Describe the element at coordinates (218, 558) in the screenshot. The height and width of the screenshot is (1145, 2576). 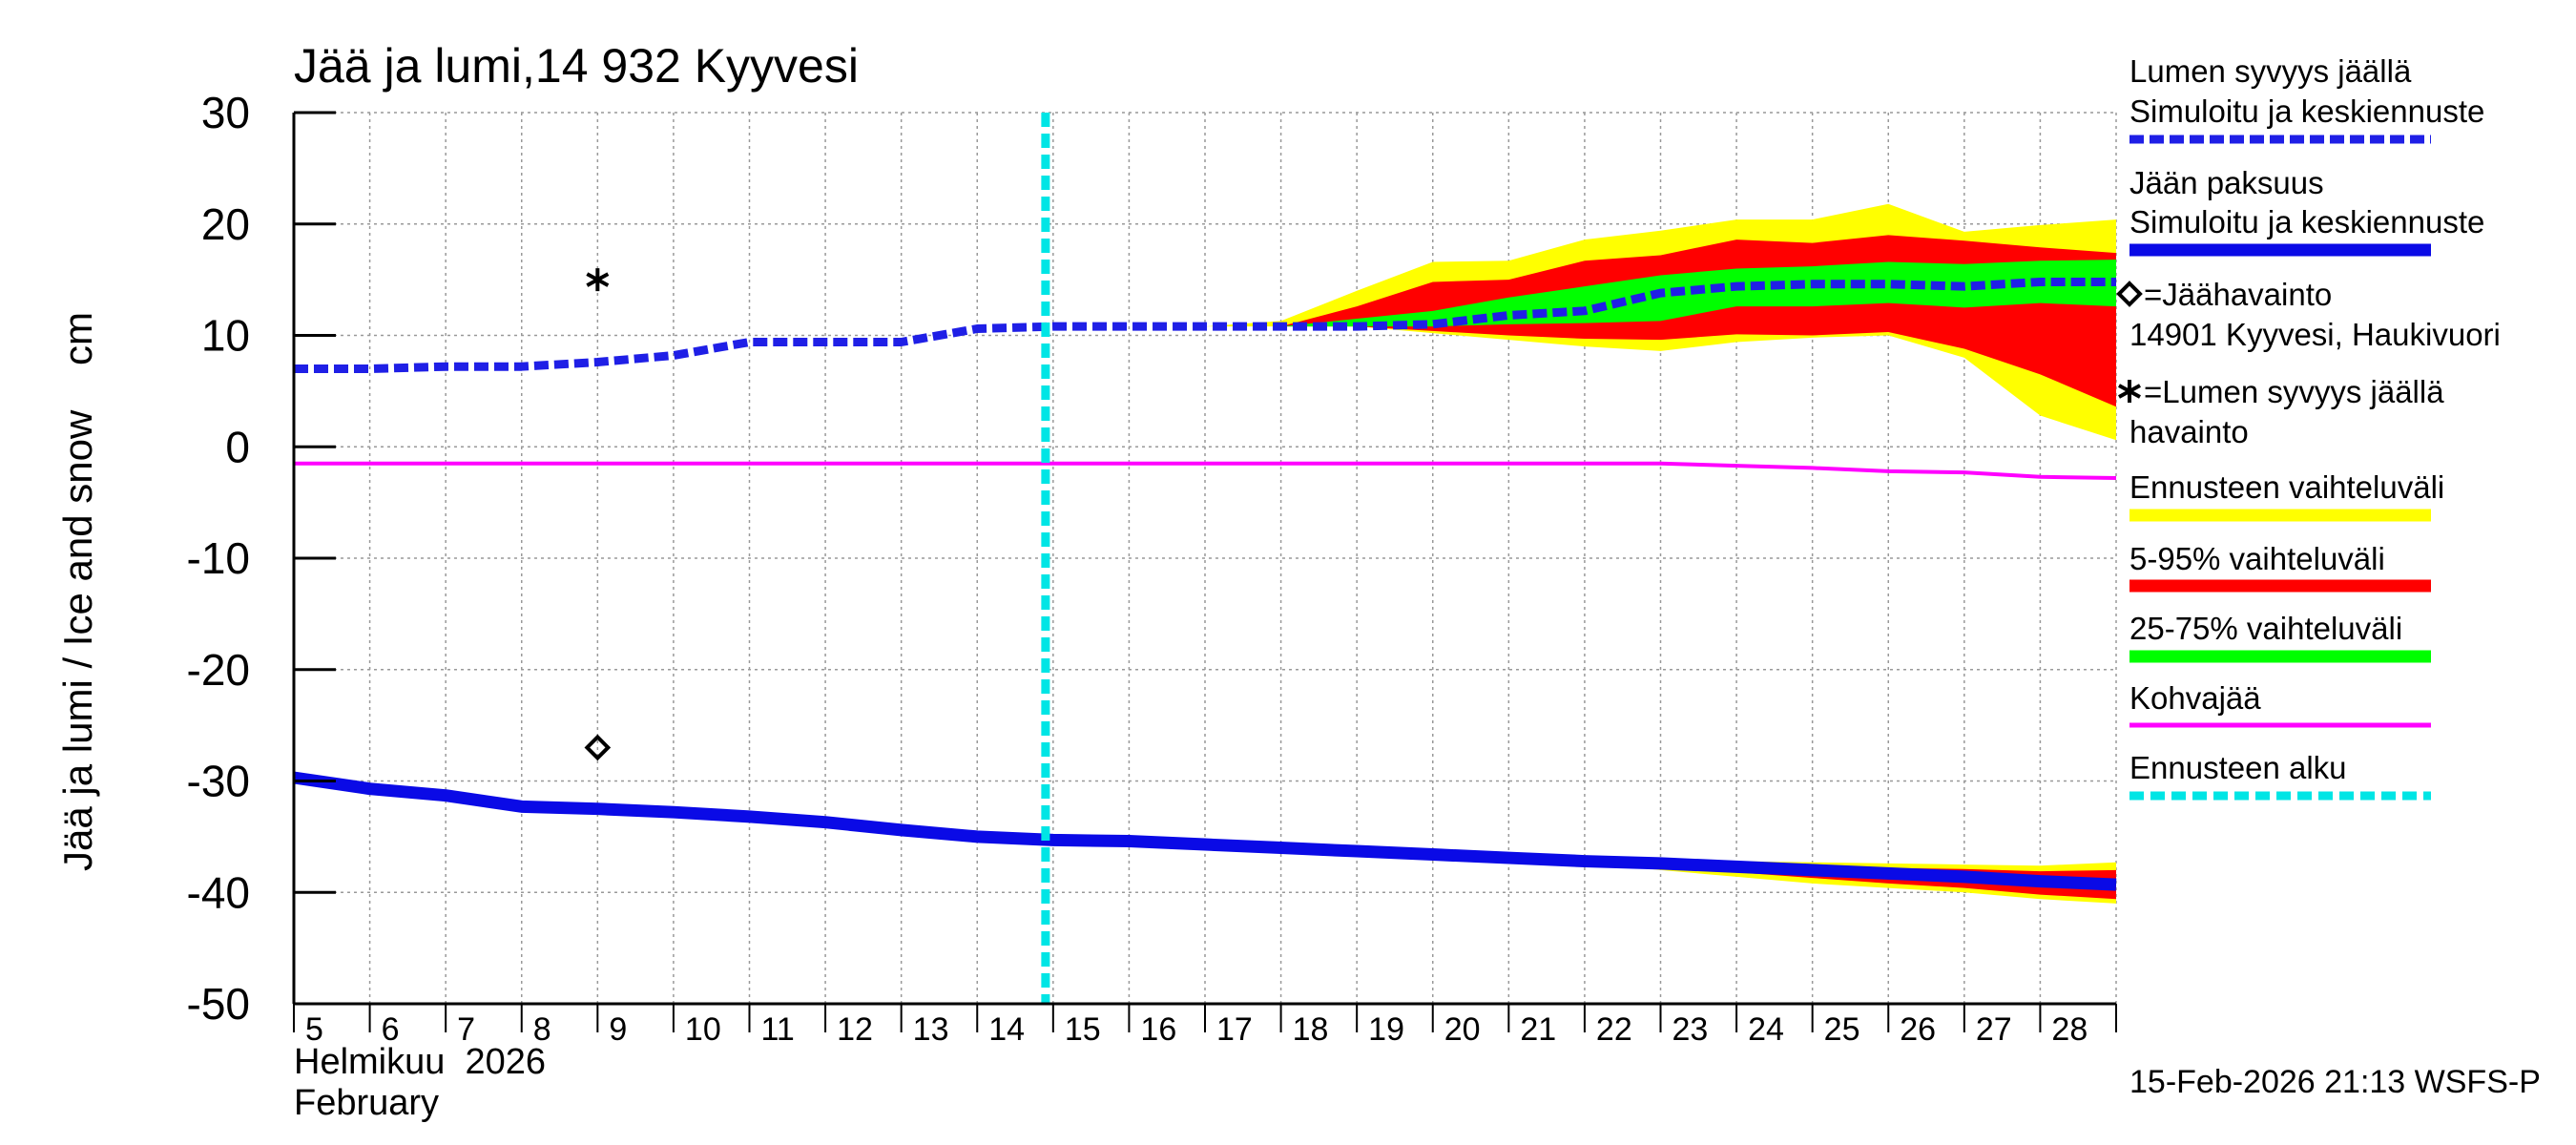
I see `y-tick-label: -10` at that location.